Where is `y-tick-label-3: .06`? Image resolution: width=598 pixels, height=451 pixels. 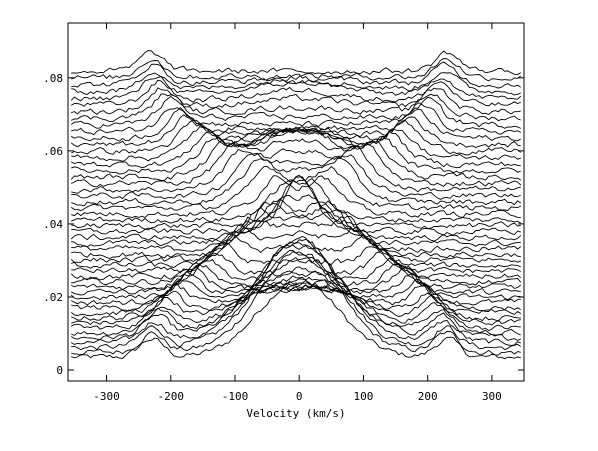 y-tick-label-3: .06 is located at coordinates (53, 151).